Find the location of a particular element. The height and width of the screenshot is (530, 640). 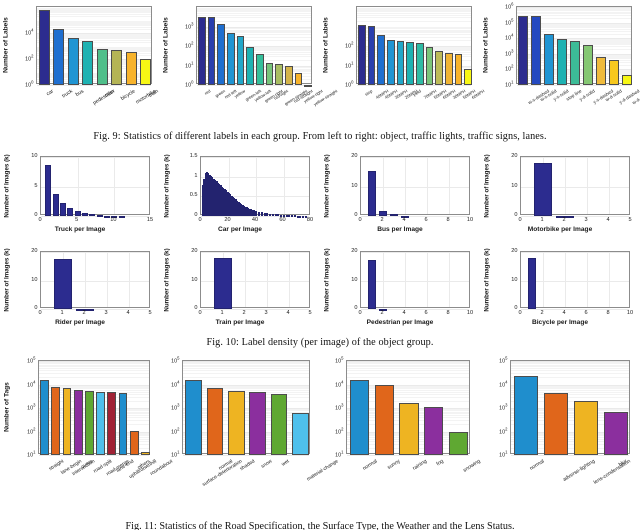

x-axis-tick-label: 0 is located at coordinates (40, 220).